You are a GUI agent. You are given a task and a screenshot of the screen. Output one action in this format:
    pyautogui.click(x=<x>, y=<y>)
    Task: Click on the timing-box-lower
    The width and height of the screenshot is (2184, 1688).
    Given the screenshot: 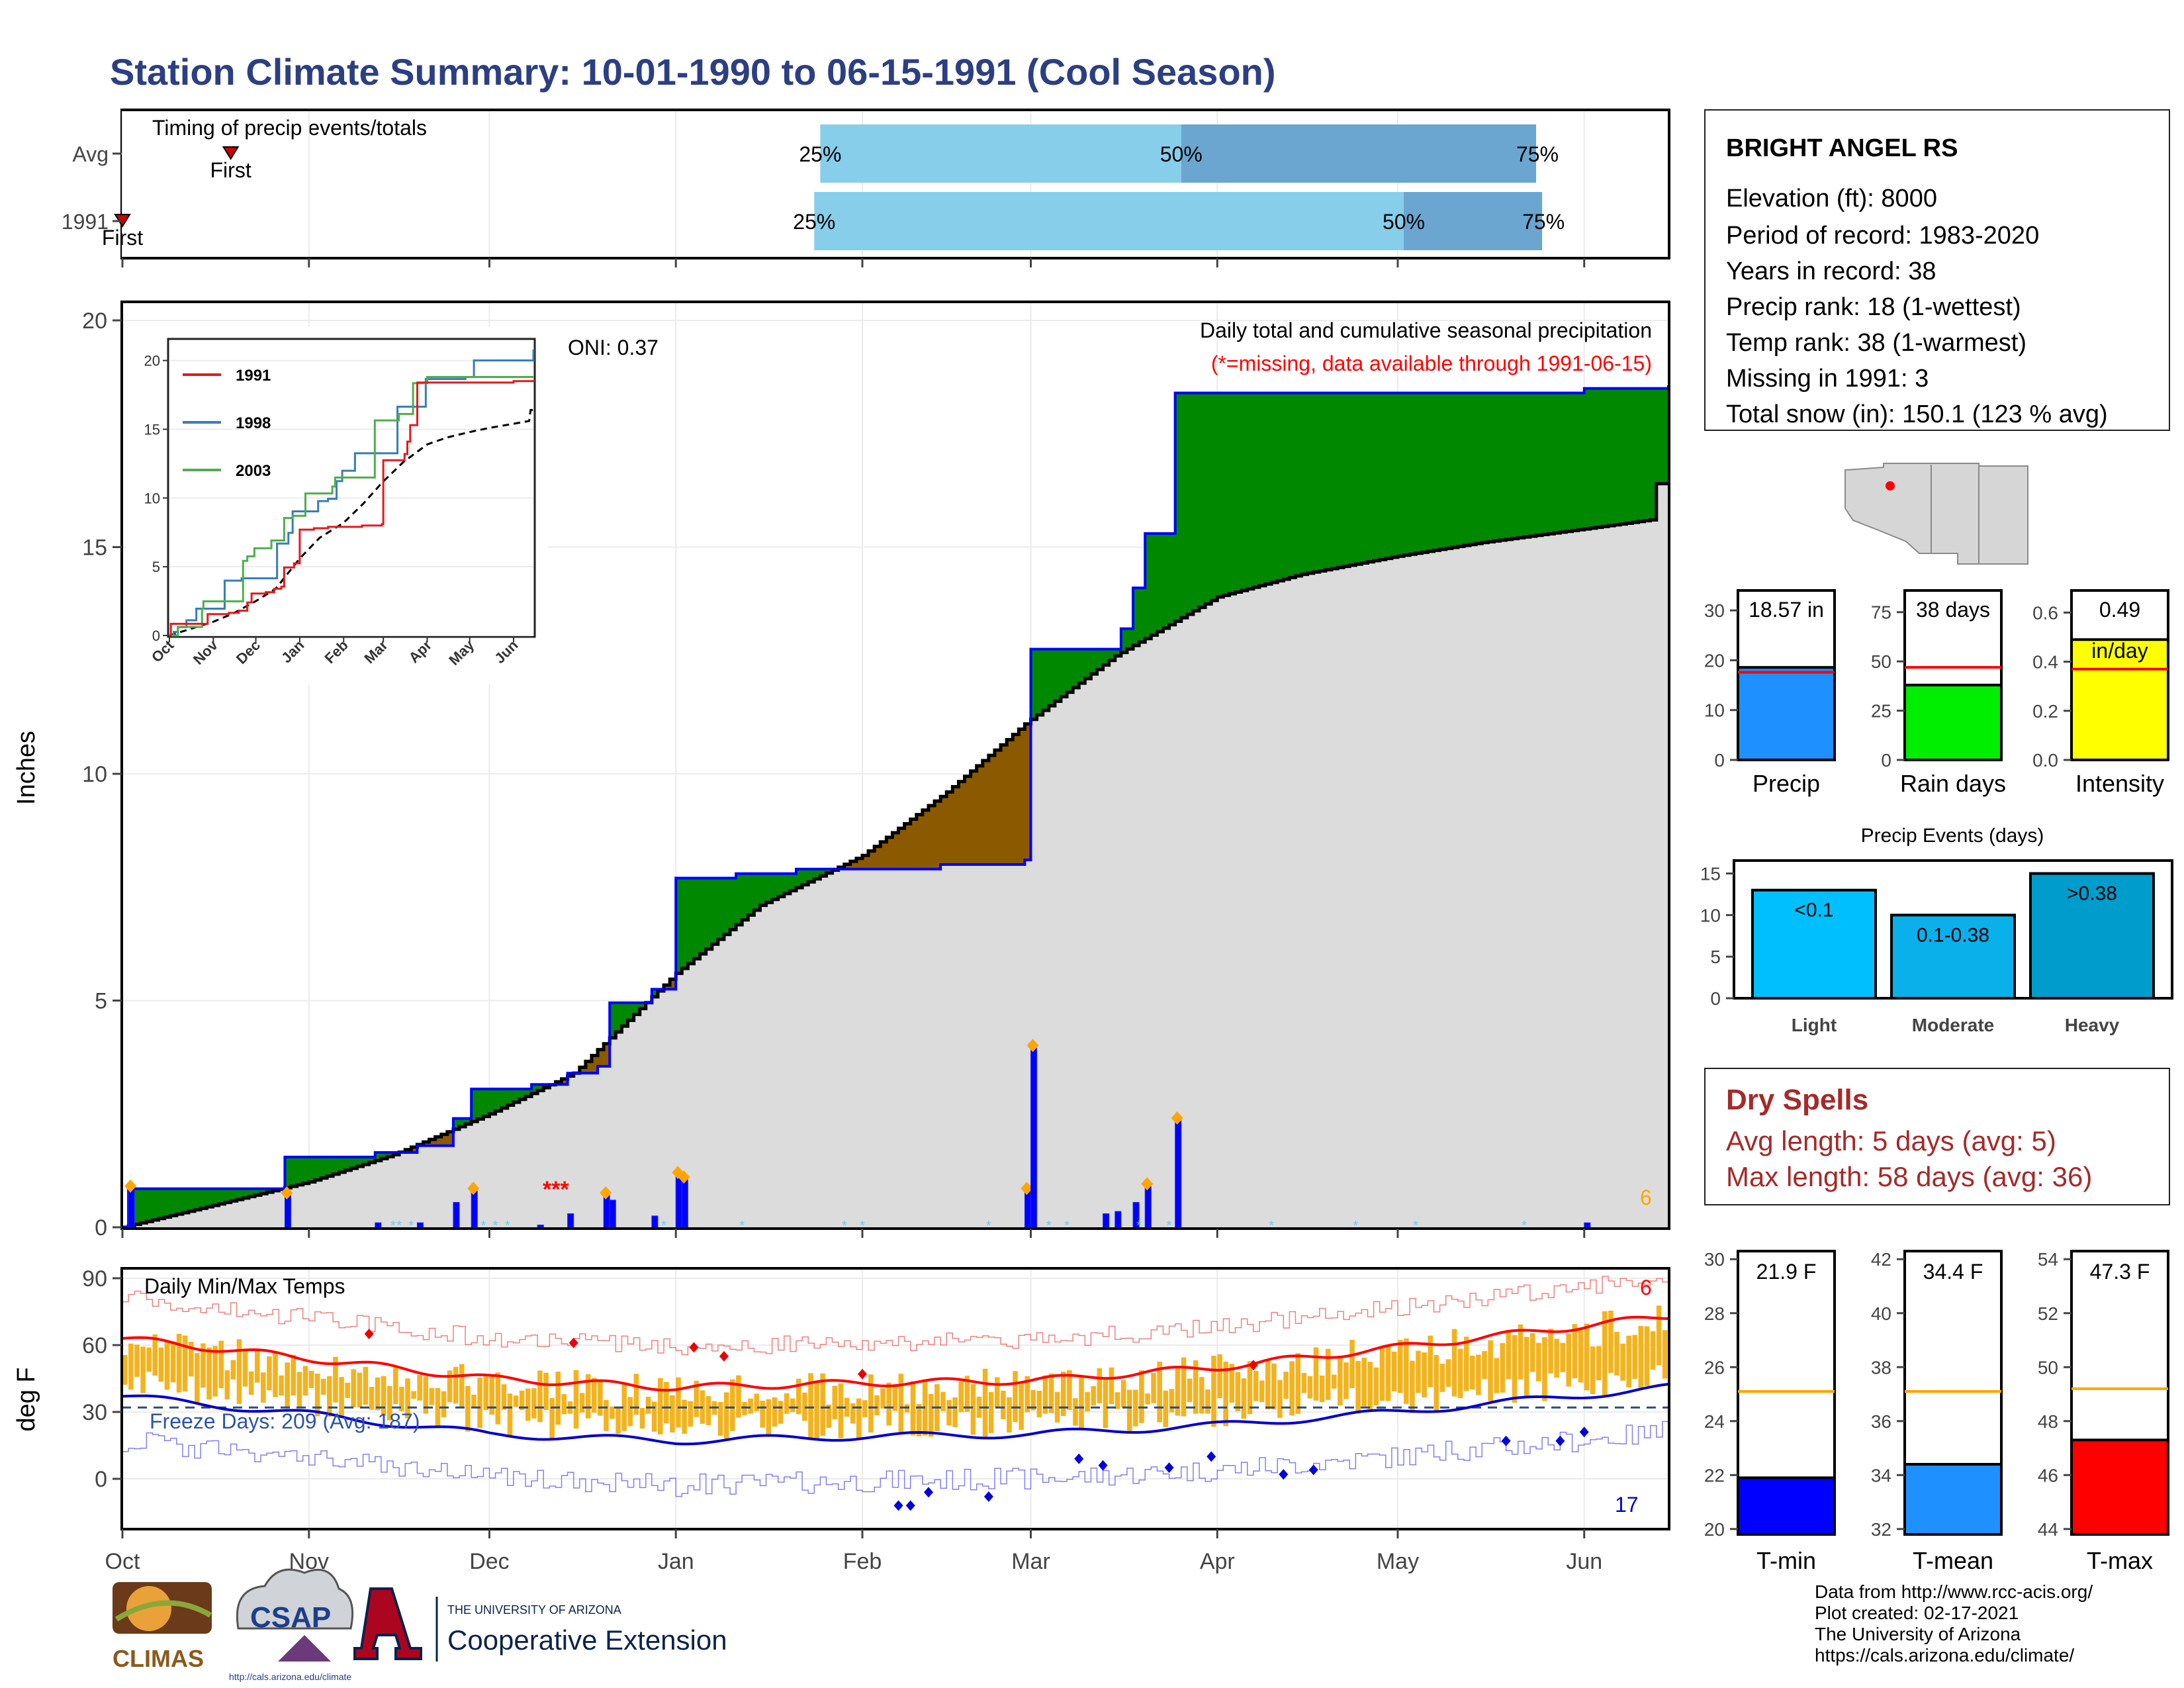 What is the action you would take?
    pyautogui.click(x=1000, y=153)
    